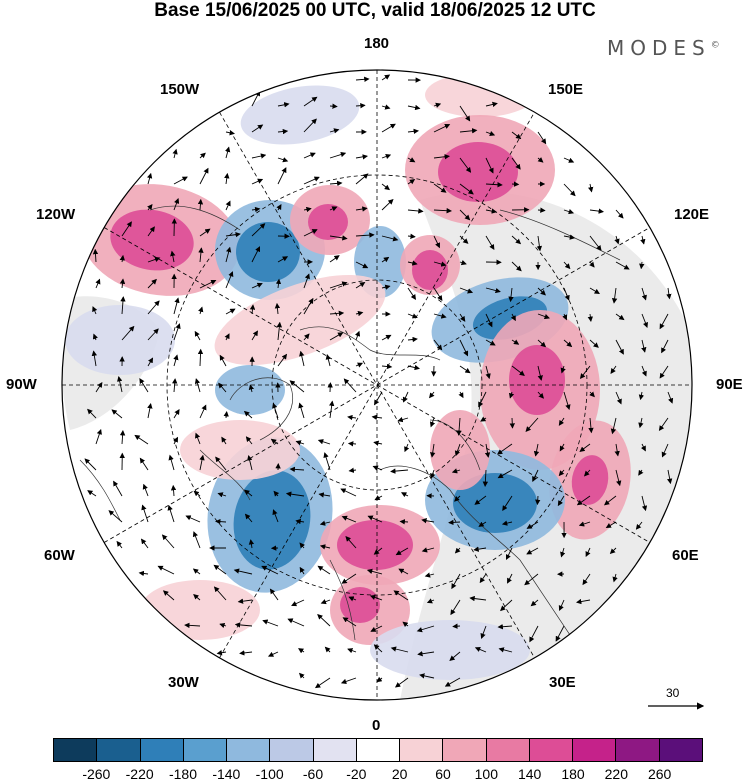 This screenshot has width=750, height=783. What do you see at coordinates (59, 555) in the screenshot?
I see `lon-label-60w: 60W` at bounding box center [59, 555].